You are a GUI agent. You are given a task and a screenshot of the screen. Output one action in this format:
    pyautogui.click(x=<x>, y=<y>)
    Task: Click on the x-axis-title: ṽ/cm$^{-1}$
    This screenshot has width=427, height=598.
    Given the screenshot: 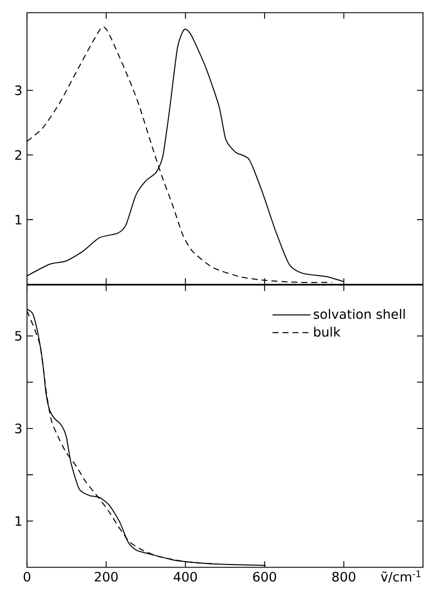 What is the action you would take?
    pyautogui.click(x=400, y=576)
    